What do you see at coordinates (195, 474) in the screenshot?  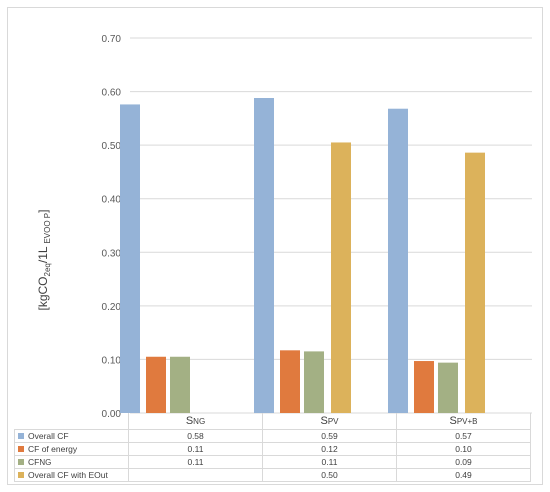 I see `table-cell` at bounding box center [195, 474].